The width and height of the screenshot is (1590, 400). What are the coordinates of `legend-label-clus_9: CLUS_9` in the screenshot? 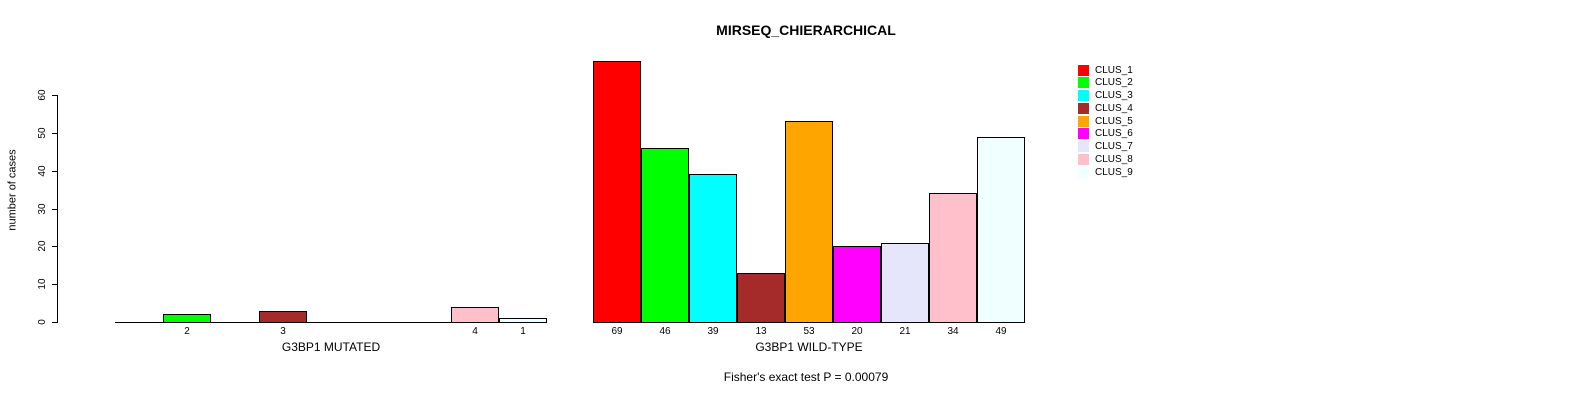 It's located at (1114, 172).